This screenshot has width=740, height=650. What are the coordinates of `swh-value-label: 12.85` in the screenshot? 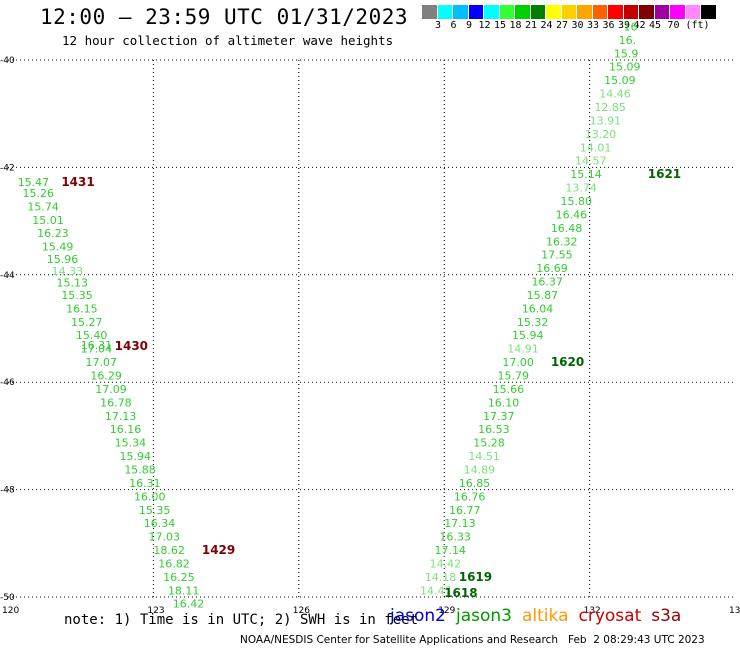 It's located at (610, 107).